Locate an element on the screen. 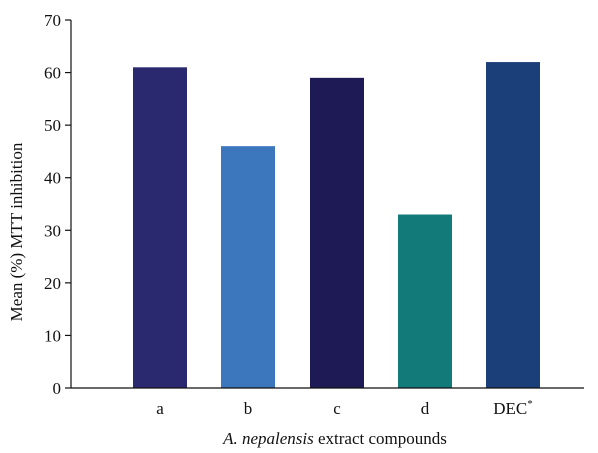 This screenshot has height=453, width=598. x-tick-label: c is located at coordinates (337, 408).